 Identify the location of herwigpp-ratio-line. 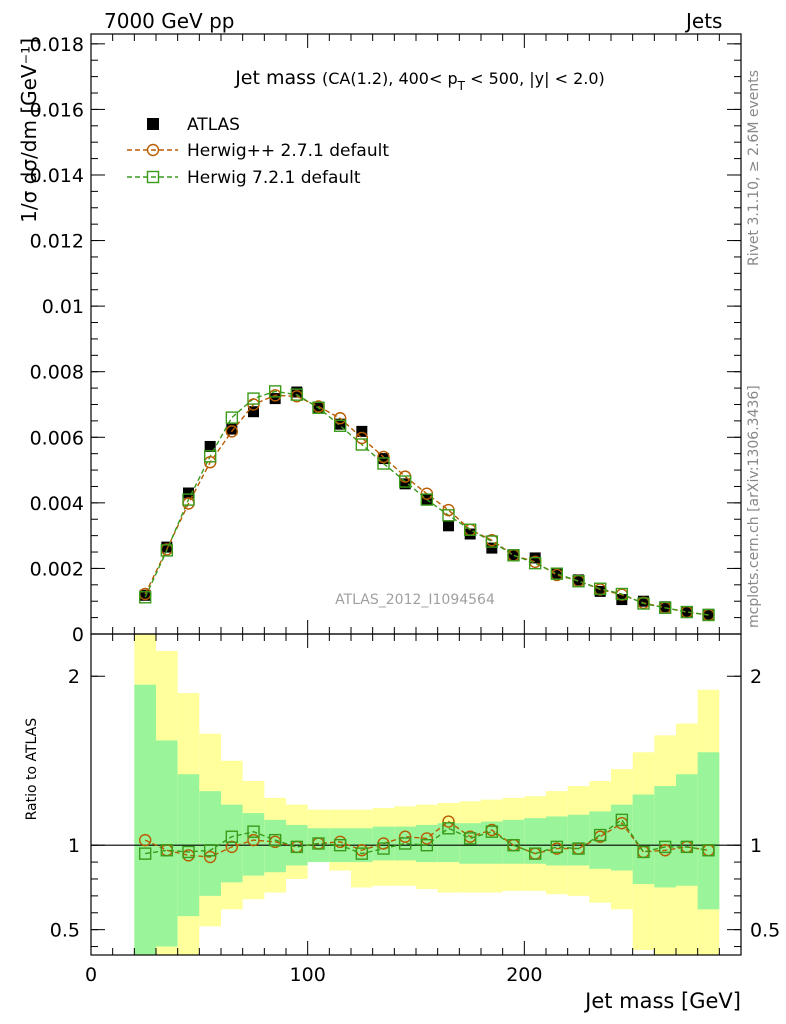
(426, 839).